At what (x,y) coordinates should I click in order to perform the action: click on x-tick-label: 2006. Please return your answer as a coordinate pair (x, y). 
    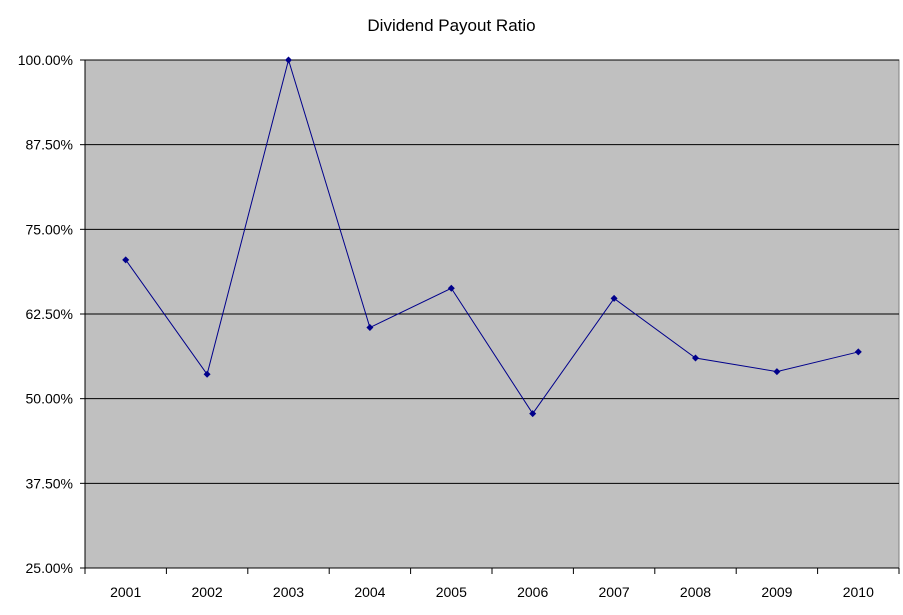
    Looking at the image, I should click on (532, 592).